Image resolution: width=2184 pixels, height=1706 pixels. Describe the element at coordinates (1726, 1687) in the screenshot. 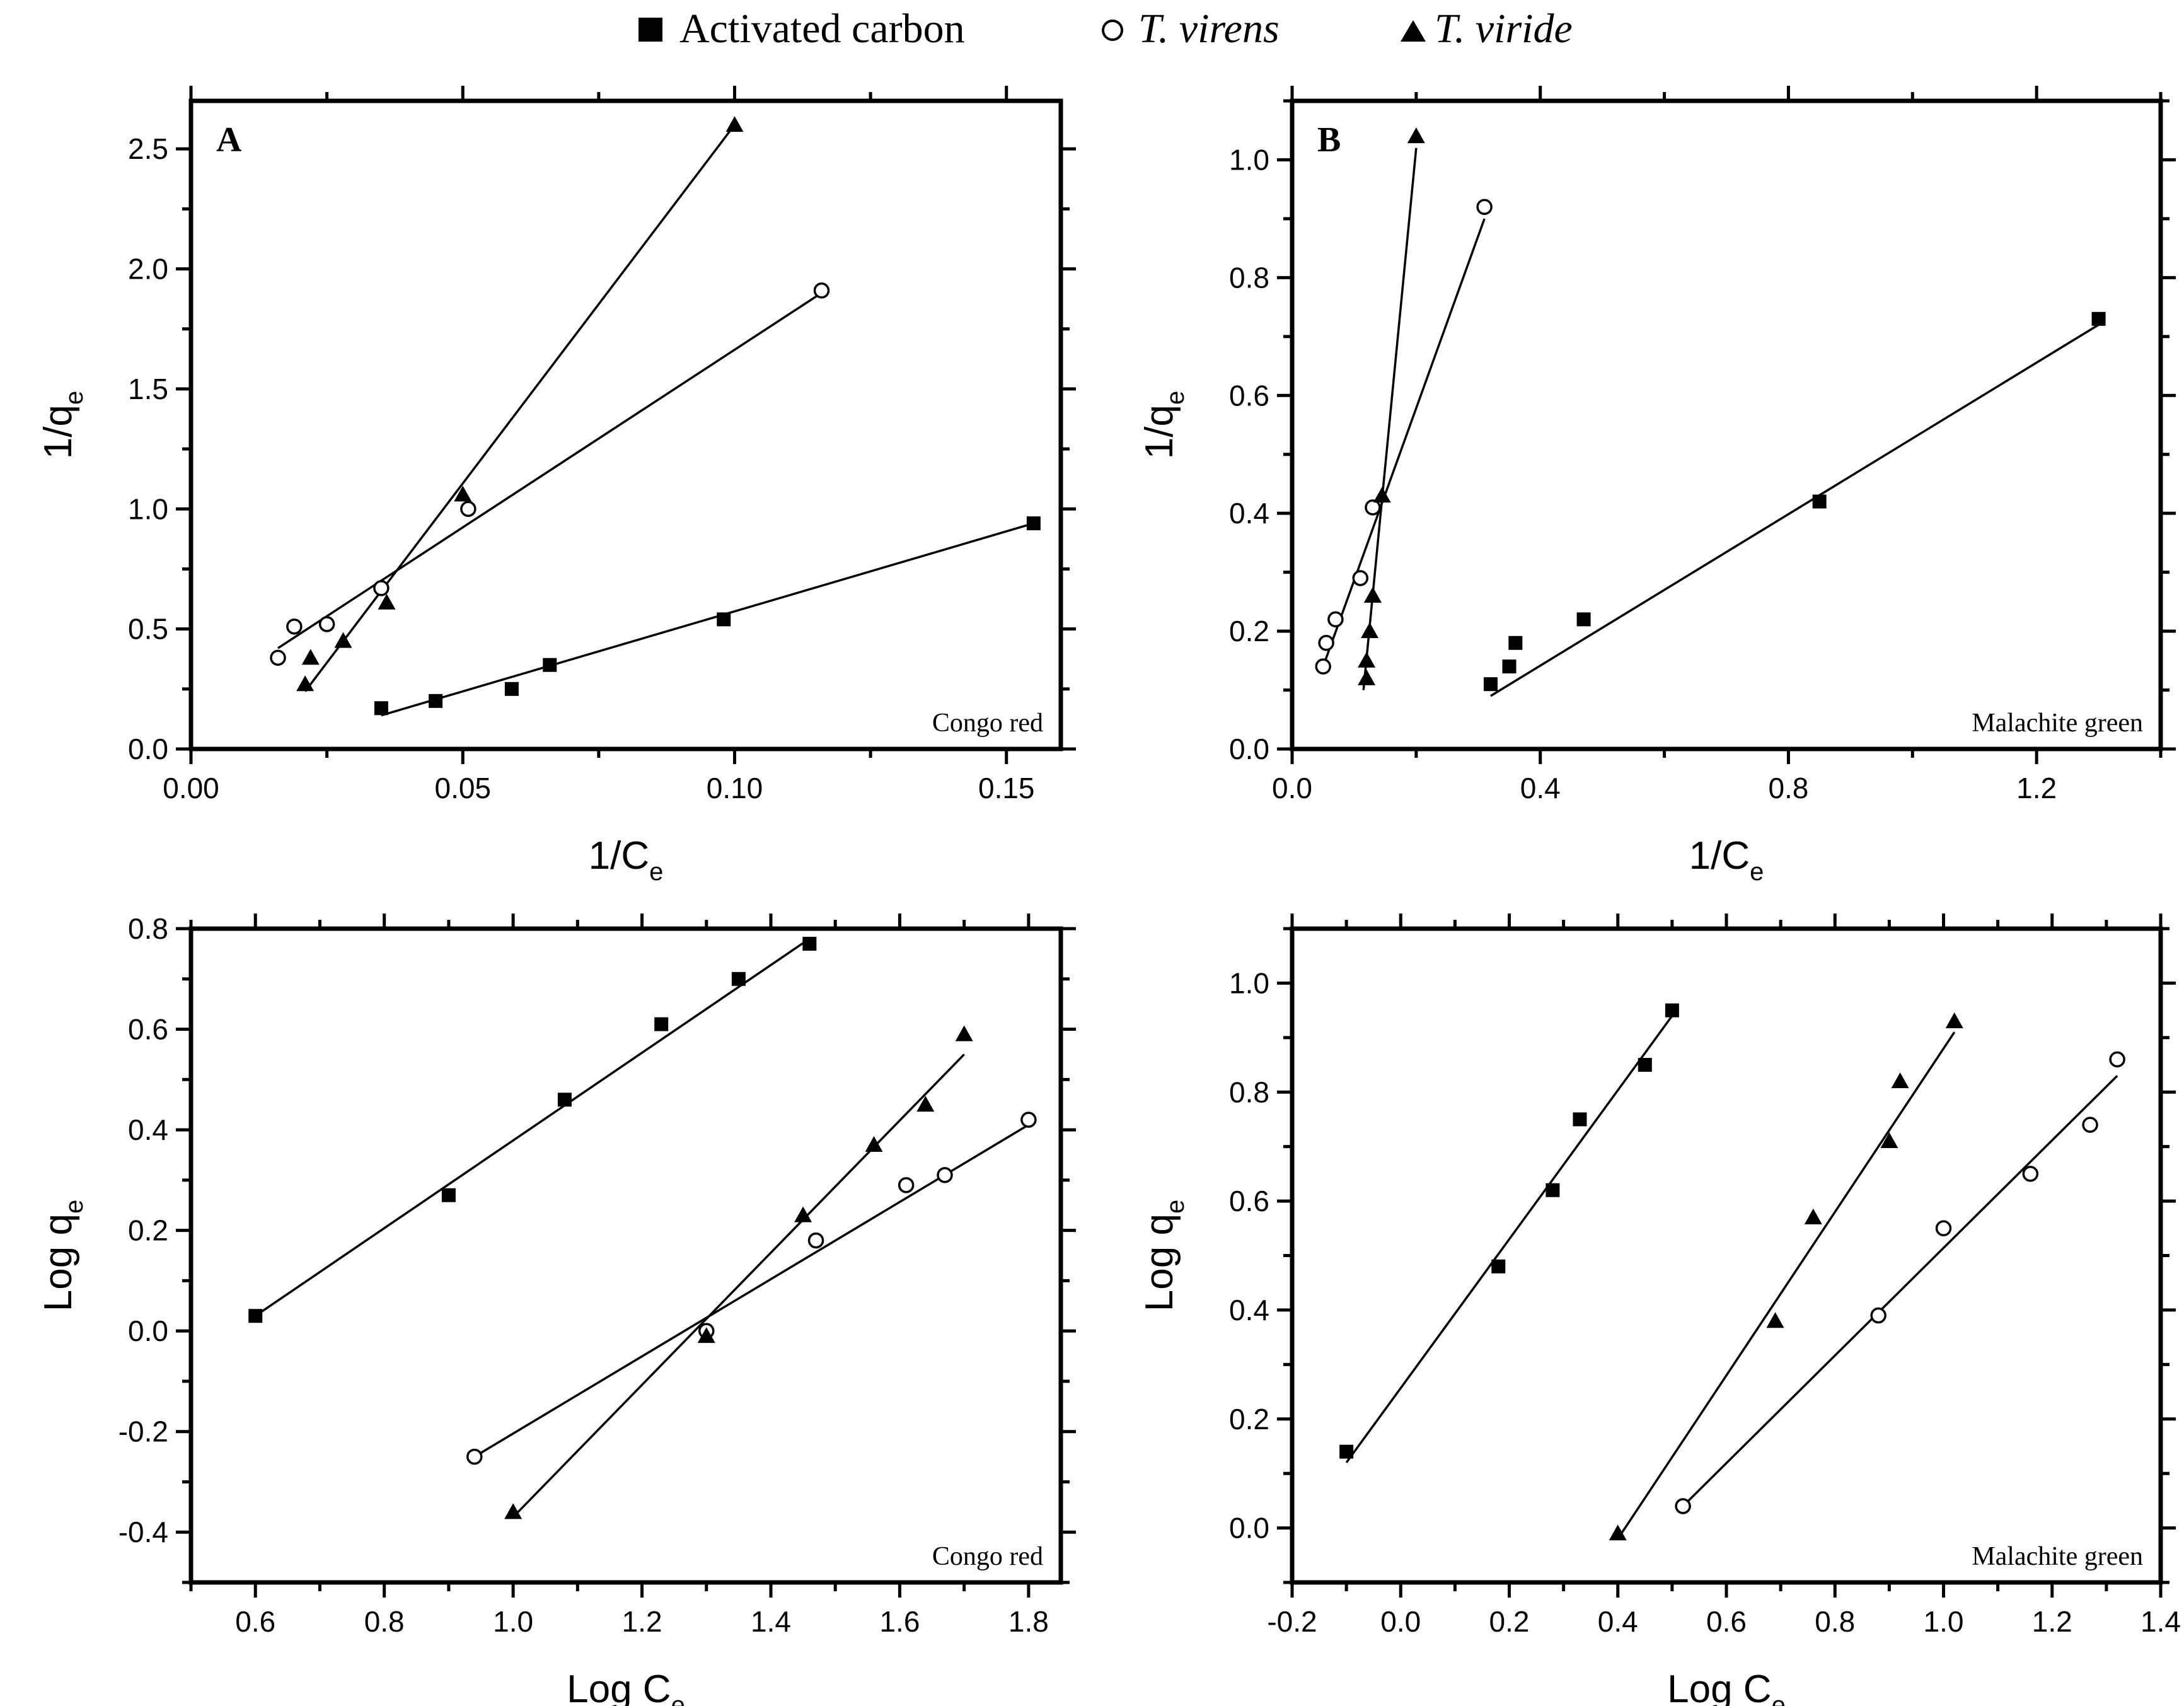

I see `x-axis-title: Log Ce` at that location.